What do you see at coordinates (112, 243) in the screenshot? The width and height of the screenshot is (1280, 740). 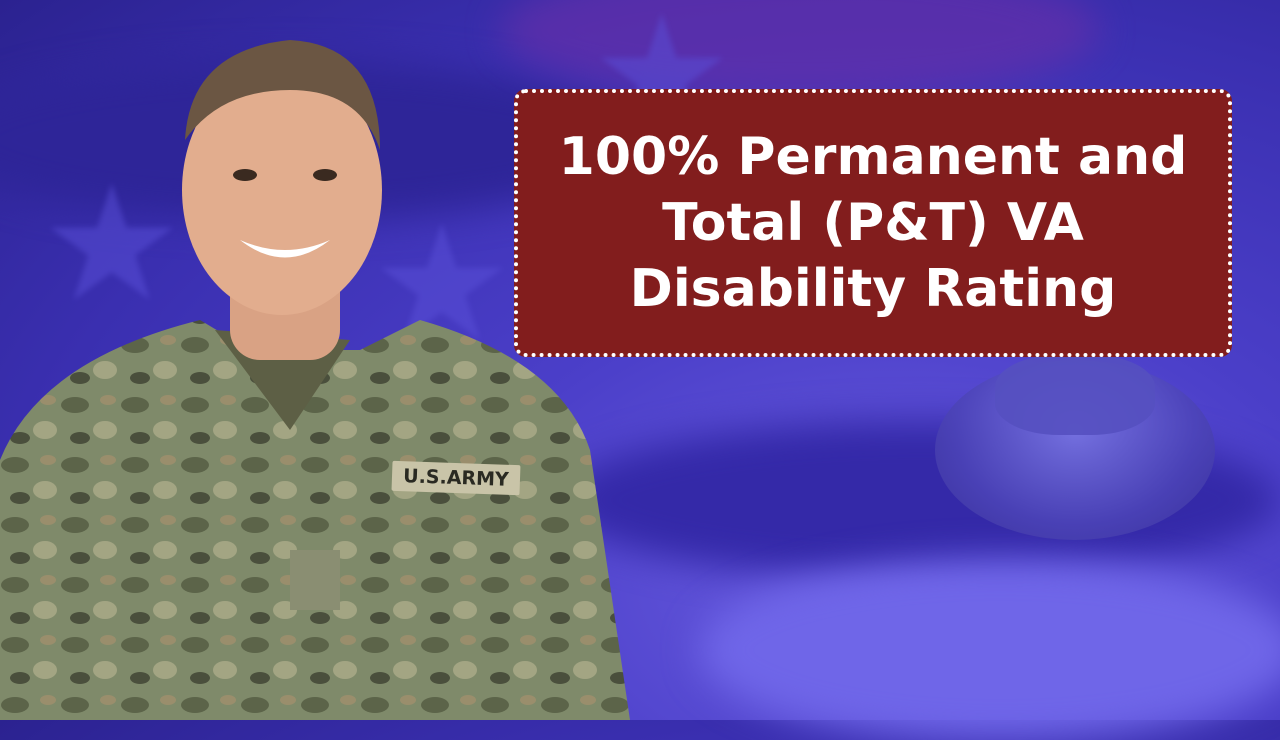 I see `star-icon: ★` at bounding box center [112, 243].